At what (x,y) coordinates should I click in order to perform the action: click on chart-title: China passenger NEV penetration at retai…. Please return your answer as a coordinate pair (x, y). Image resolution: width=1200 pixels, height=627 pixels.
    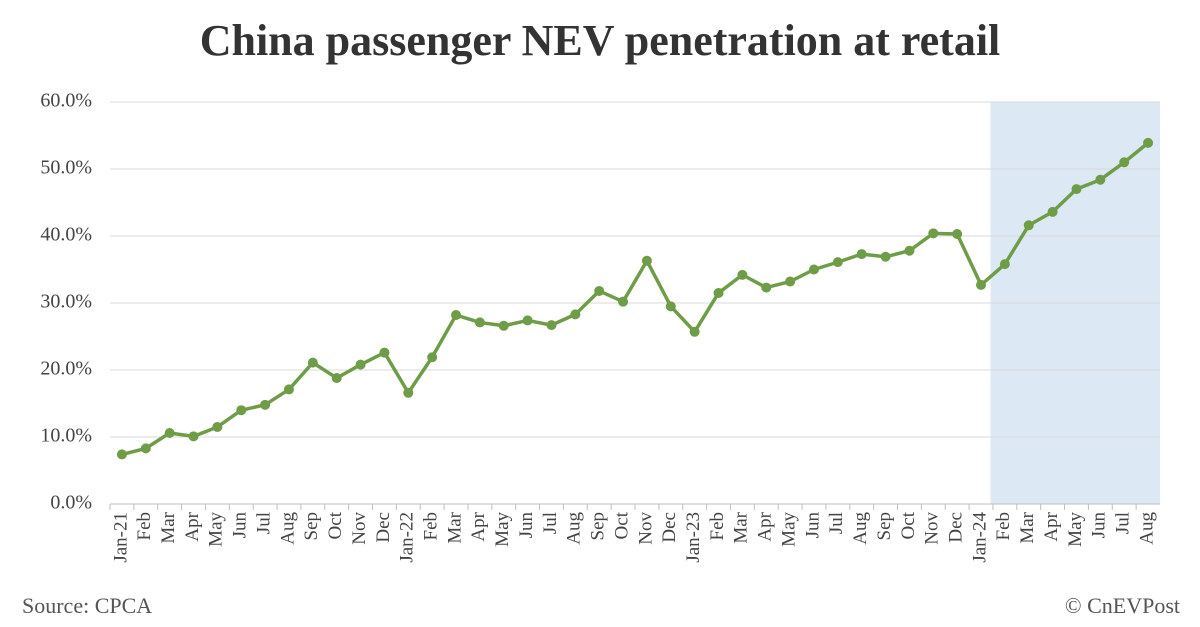
    Looking at the image, I should click on (600, 40).